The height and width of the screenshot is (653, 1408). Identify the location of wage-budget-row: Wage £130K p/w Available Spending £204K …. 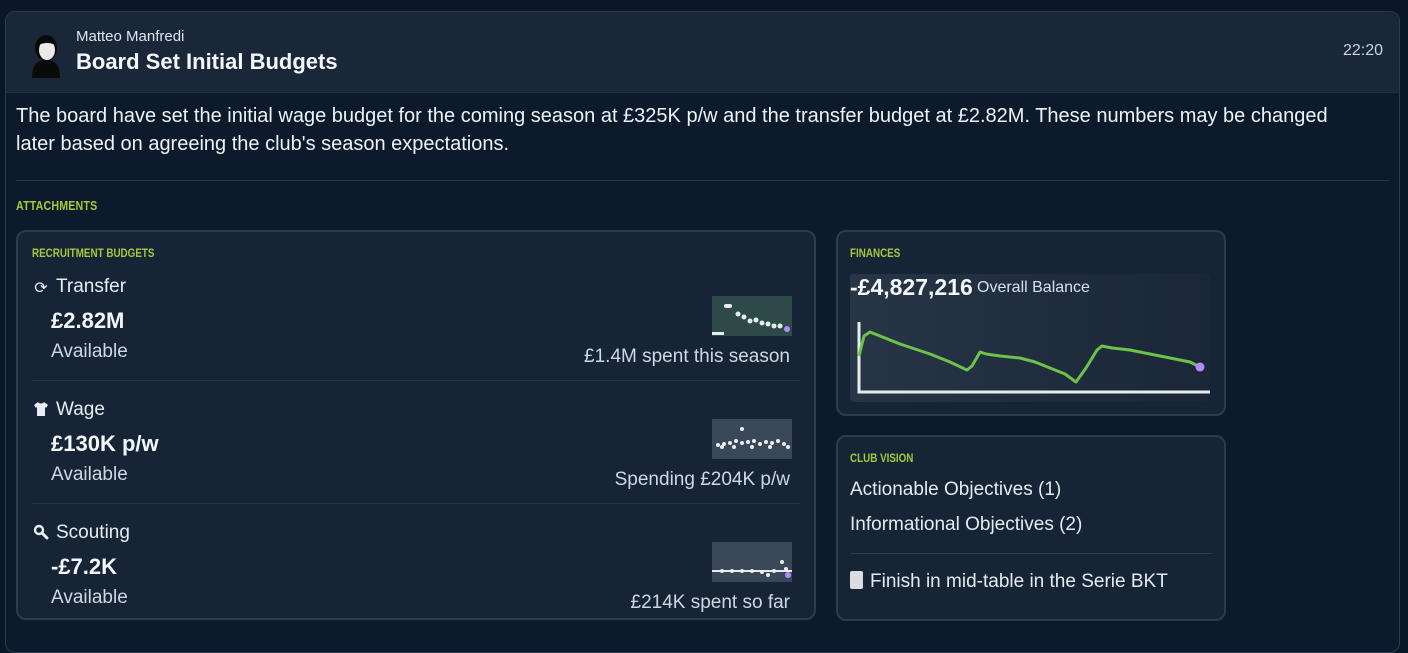
(416, 454).